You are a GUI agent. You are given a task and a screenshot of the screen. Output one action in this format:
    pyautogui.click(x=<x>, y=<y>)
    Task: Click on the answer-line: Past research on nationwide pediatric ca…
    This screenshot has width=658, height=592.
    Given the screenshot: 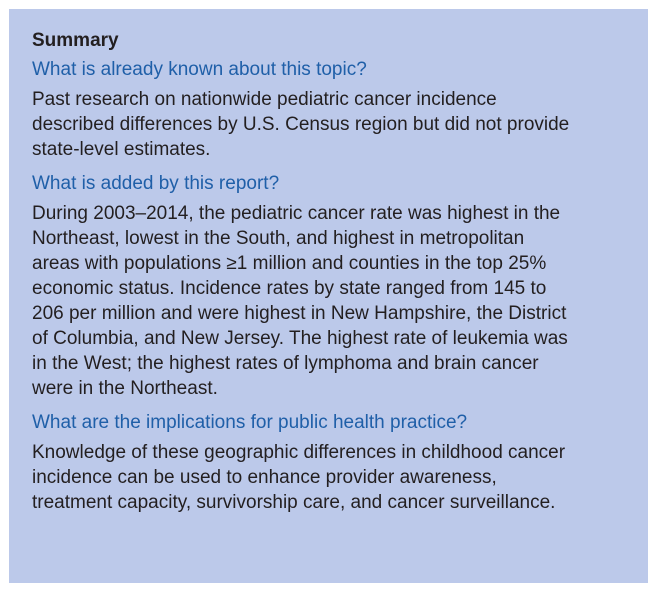 What is the action you would take?
    pyautogui.click(x=264, y=99)
    